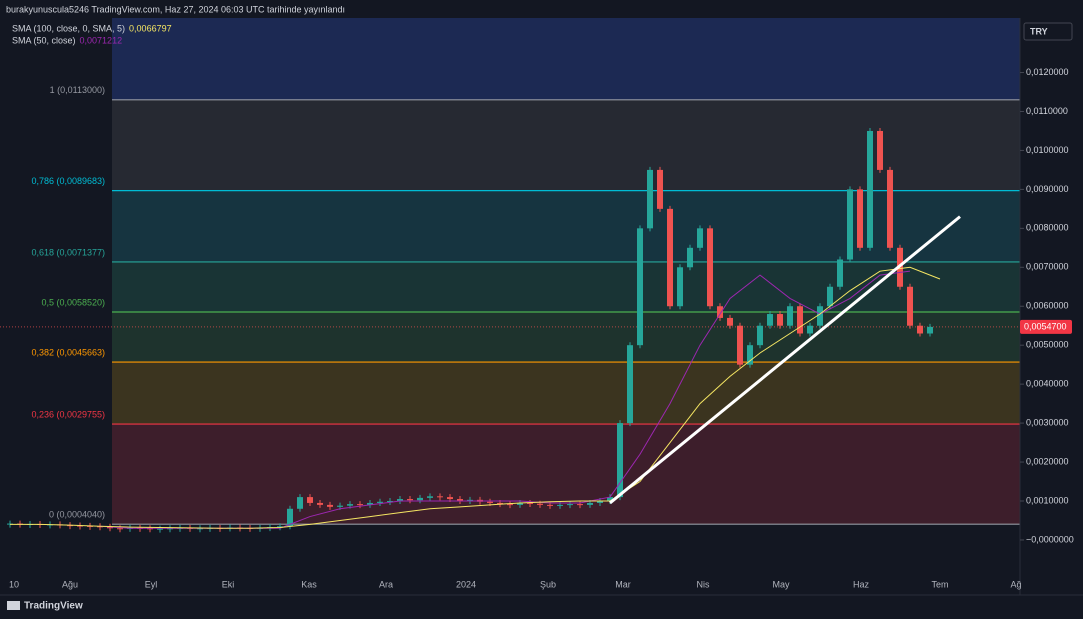 The image size is (1083, 619). Describe the element at coordinates (1047, 150) in the screenshot. I see `y-tick-label: 0,0100000` at that location.